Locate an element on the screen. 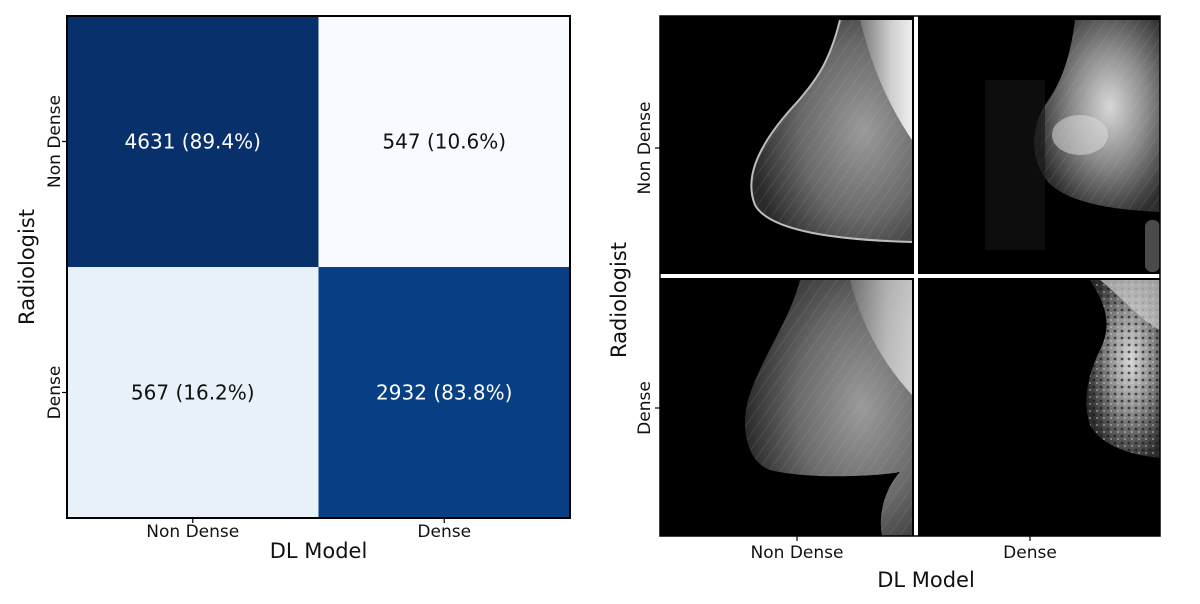 The height and width of the screenshot is (604, 1200). cell-label: 4631 (89.4%) is located at coordinates (193, 142).